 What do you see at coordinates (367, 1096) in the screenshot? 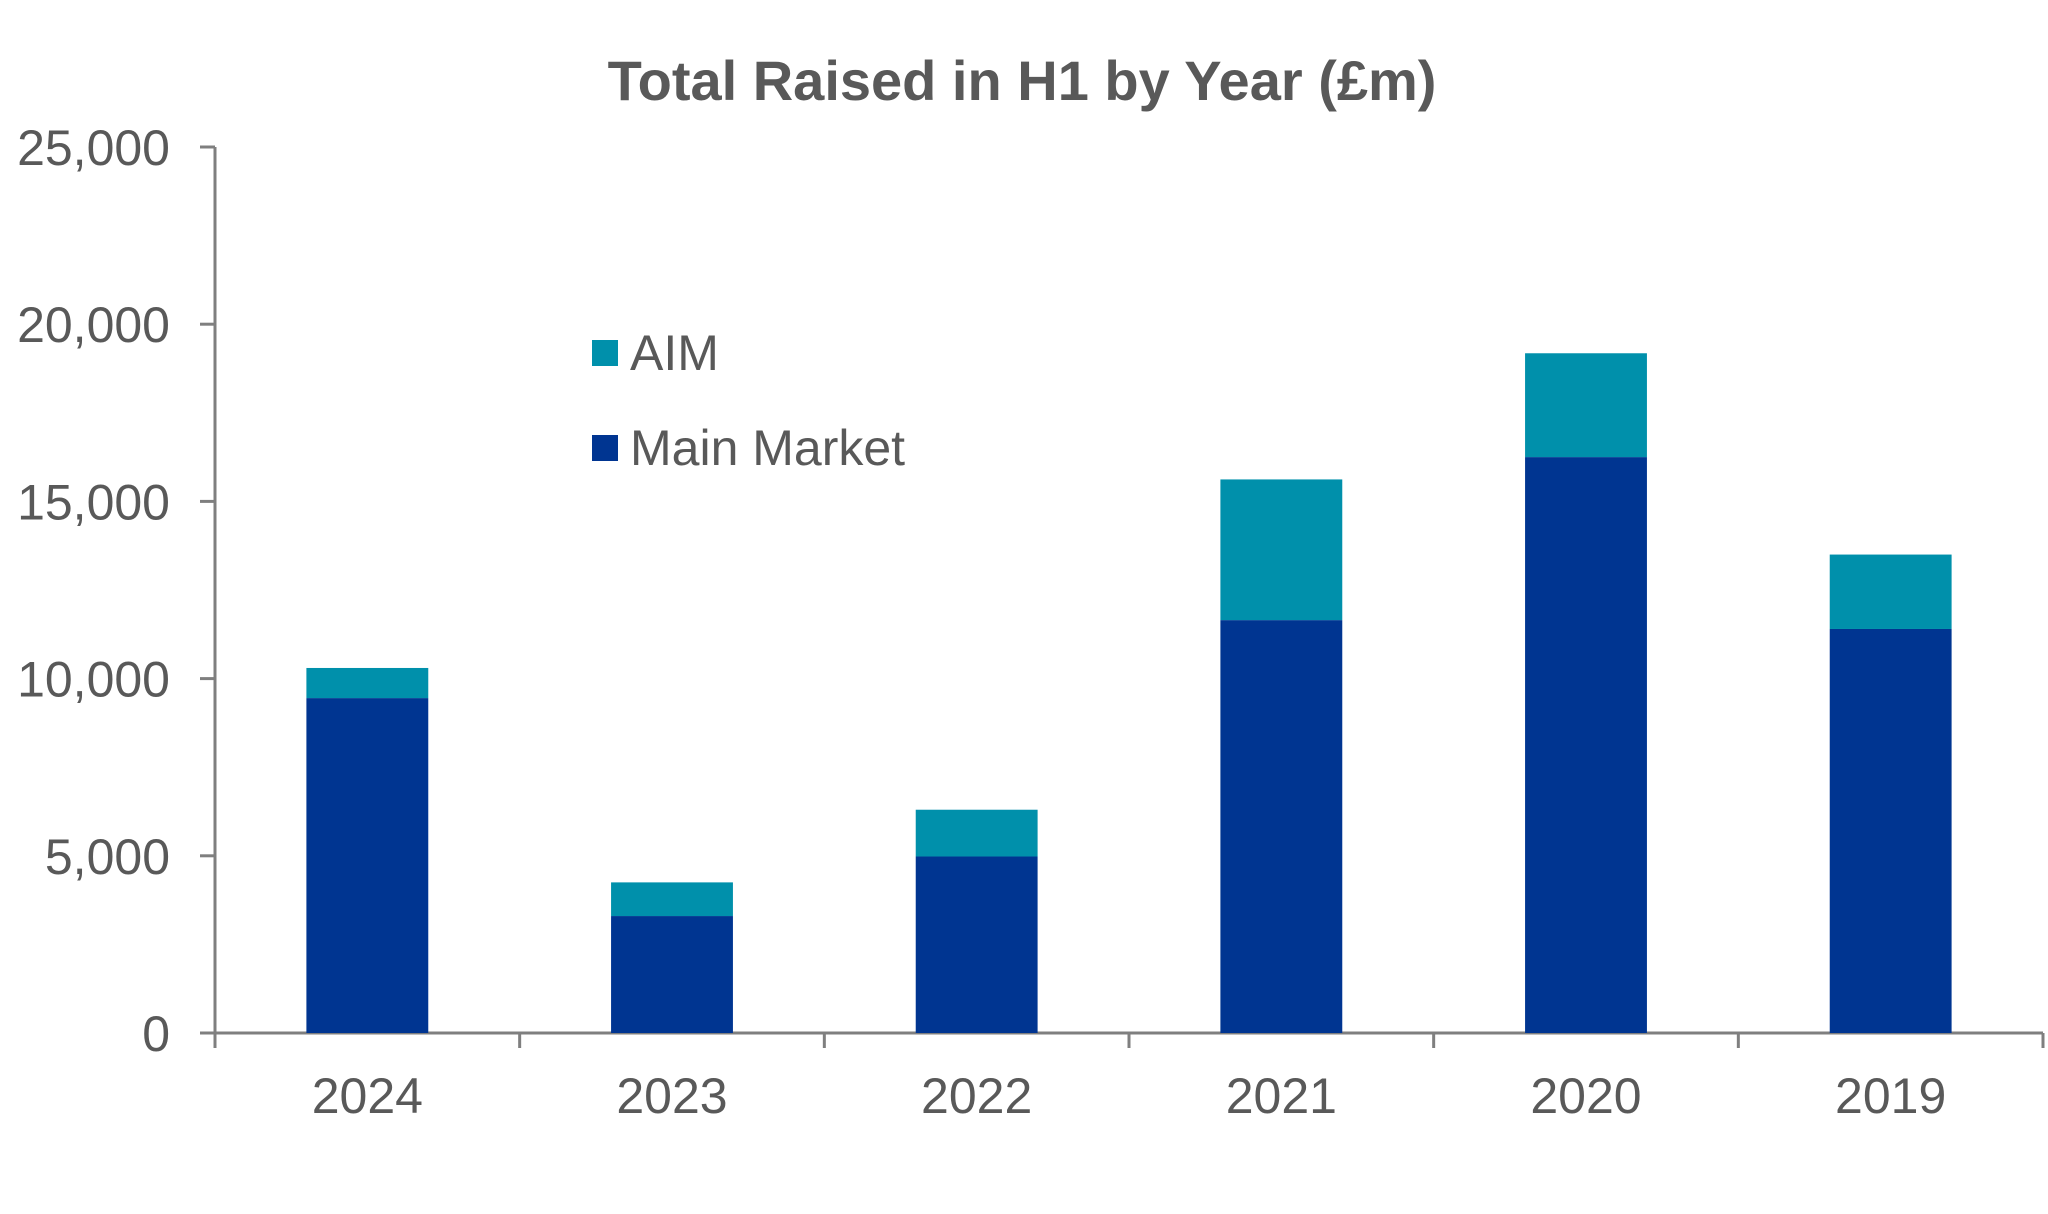
I see `x-tick-label: 2024` at bounding box center [367, 1096].